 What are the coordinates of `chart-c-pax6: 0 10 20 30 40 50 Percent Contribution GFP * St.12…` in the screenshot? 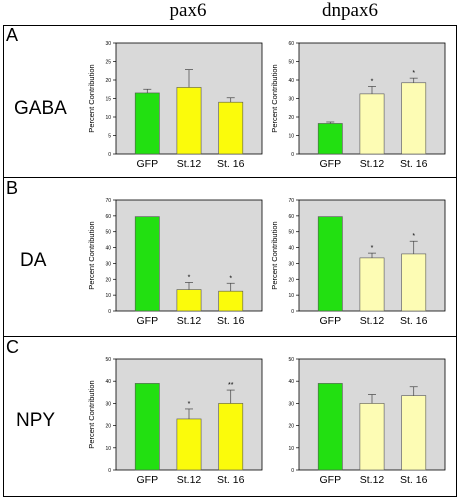 It's located at (175, 421).